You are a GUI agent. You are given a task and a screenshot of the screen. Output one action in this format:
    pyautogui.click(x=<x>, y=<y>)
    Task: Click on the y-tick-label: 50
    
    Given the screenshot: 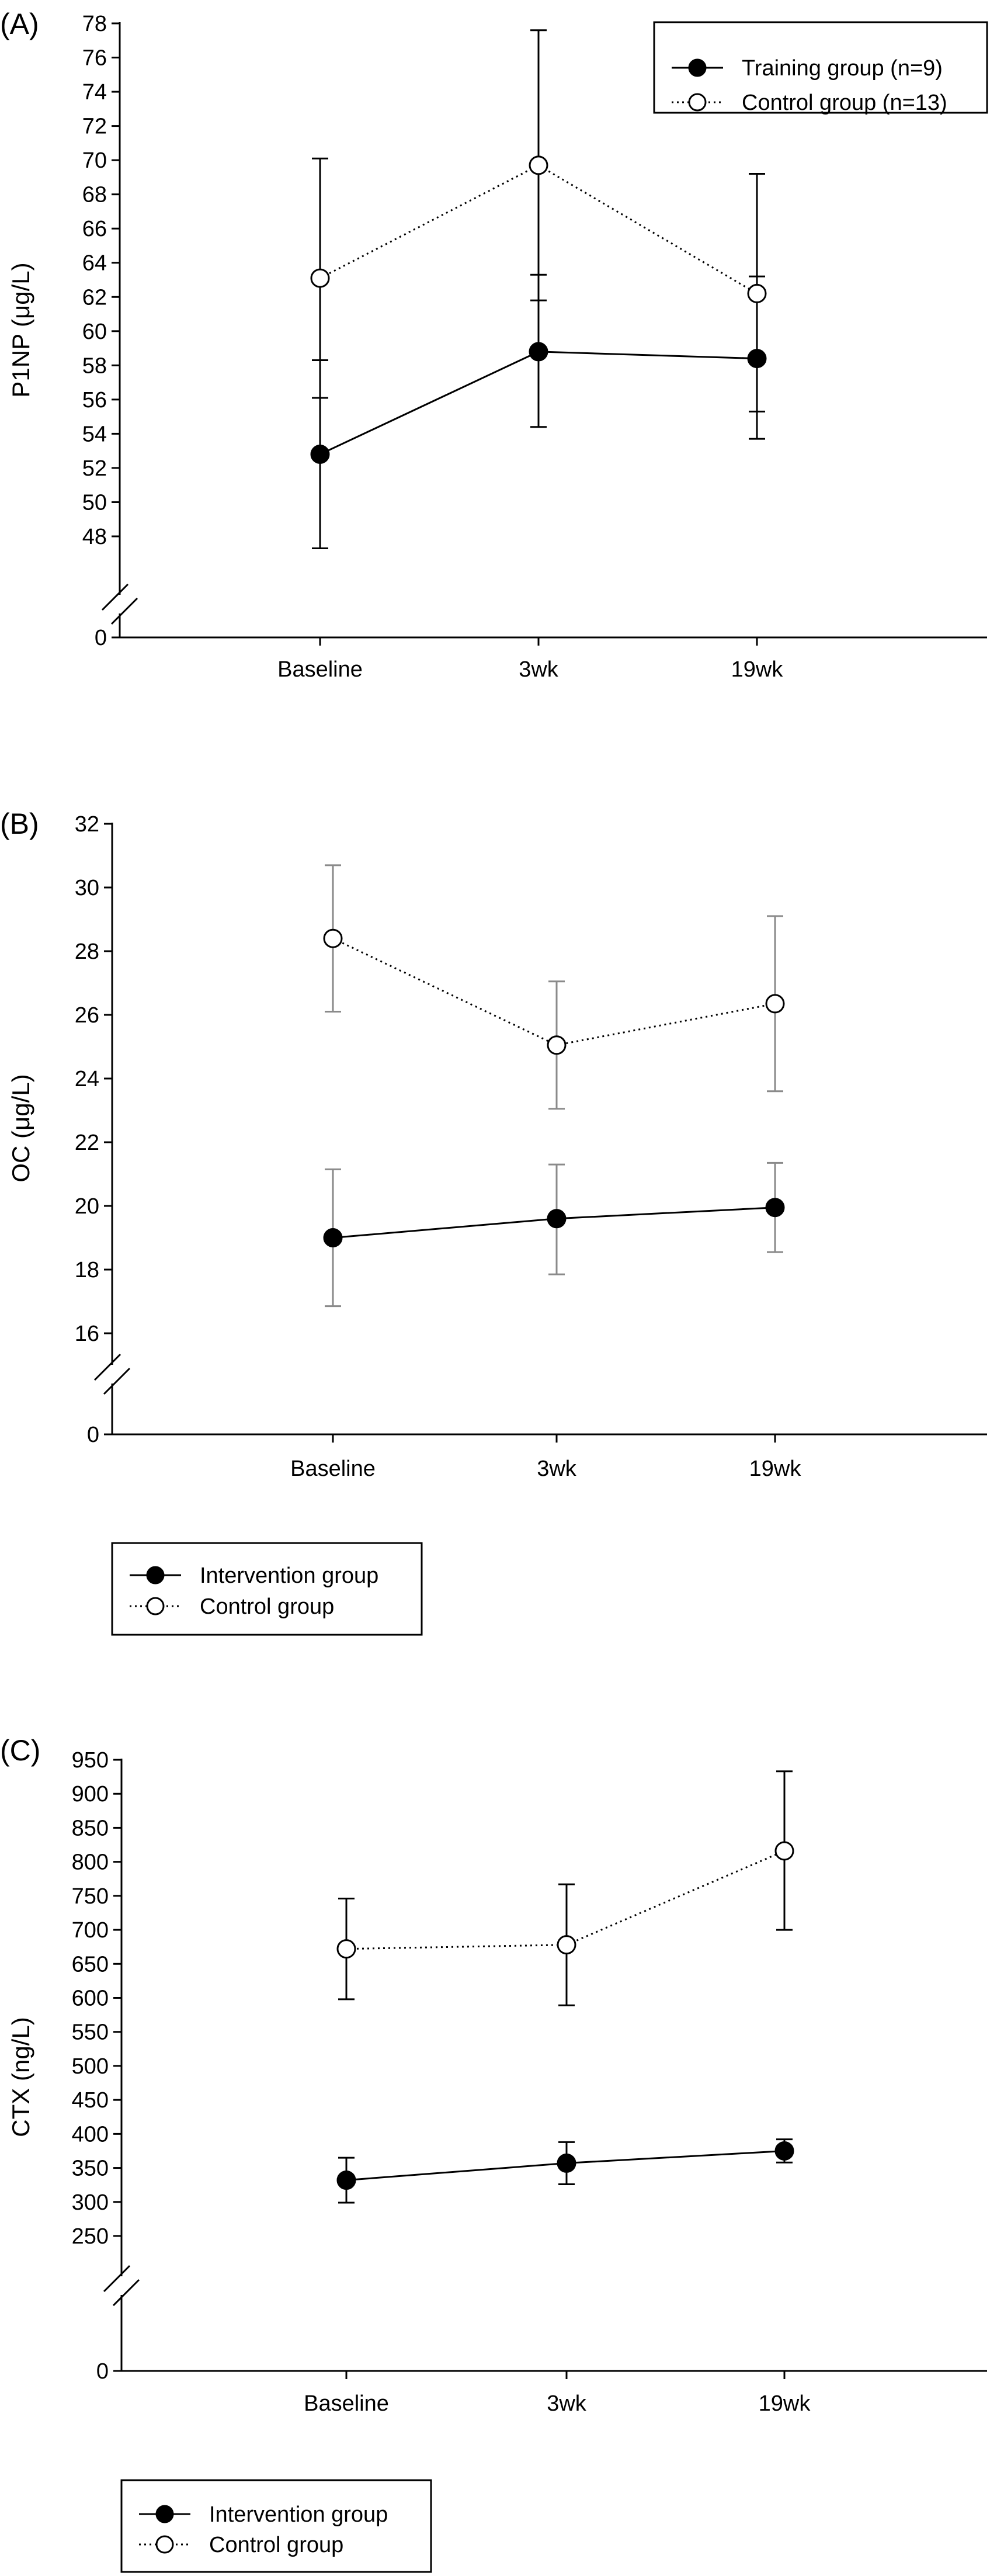 What is the action you would take?
    pyautogui.click(x=94, y=502)
    